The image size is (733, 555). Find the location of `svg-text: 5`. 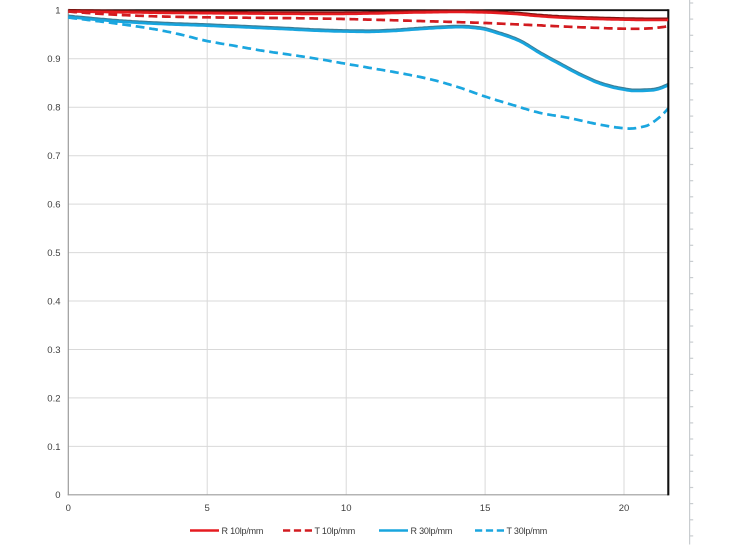

svg-text: 5 is located at coordinates (207, 508).